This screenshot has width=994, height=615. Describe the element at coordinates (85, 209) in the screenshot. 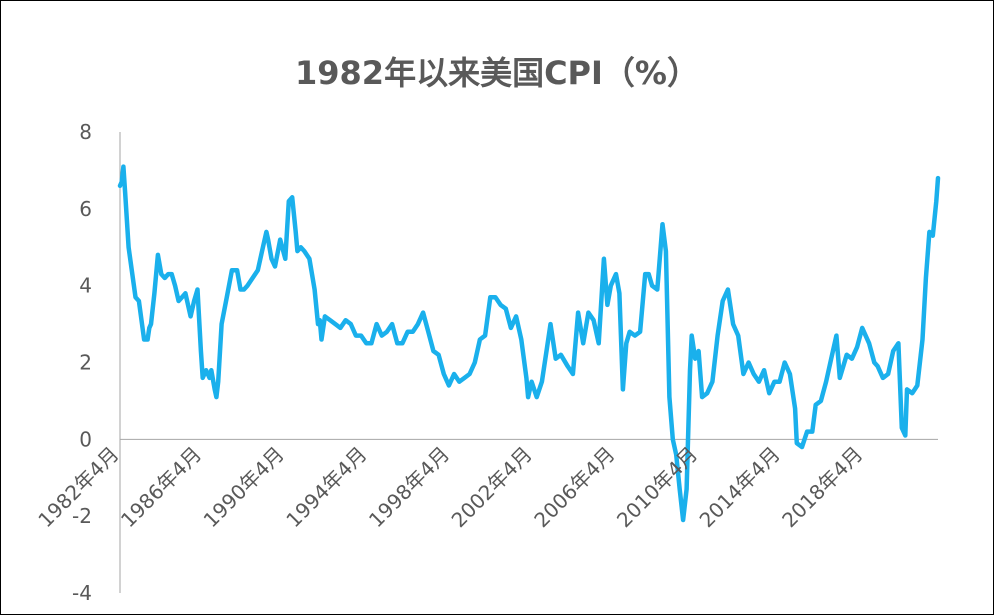

I see `y-tick-label: 6` at that location.